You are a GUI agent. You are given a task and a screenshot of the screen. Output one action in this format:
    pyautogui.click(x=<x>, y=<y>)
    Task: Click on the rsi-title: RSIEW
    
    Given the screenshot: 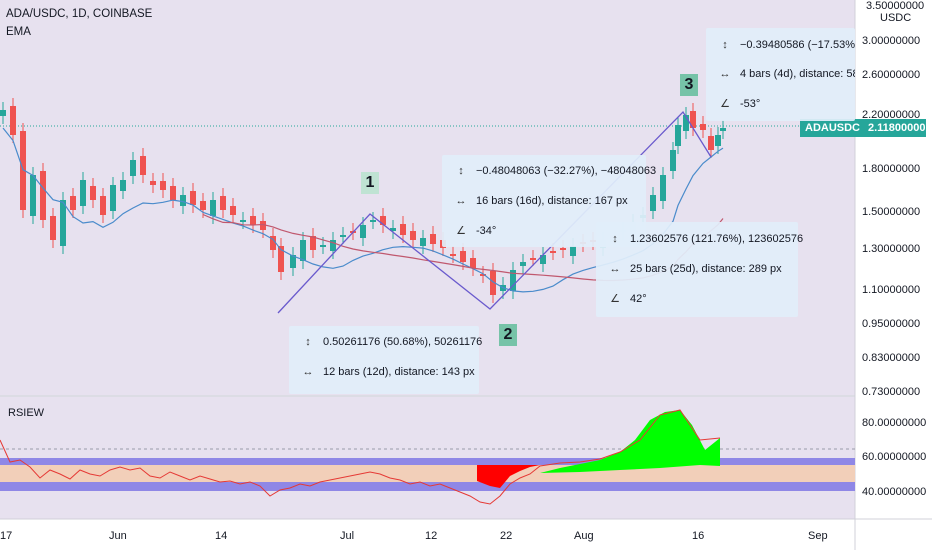 What is the action you would take?
    pyautogui.click(x=26, y=413)
    